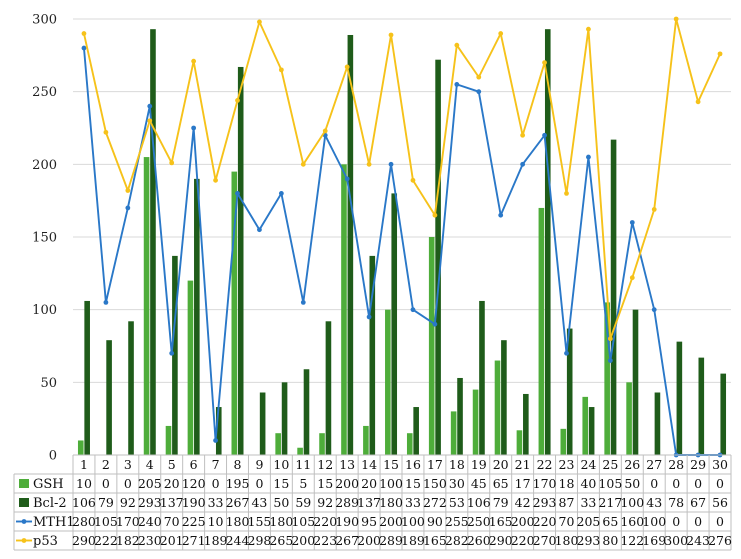 This screenshot has height=559, width=741. I want to click on data-label-p53: 182, so click(128, 540).